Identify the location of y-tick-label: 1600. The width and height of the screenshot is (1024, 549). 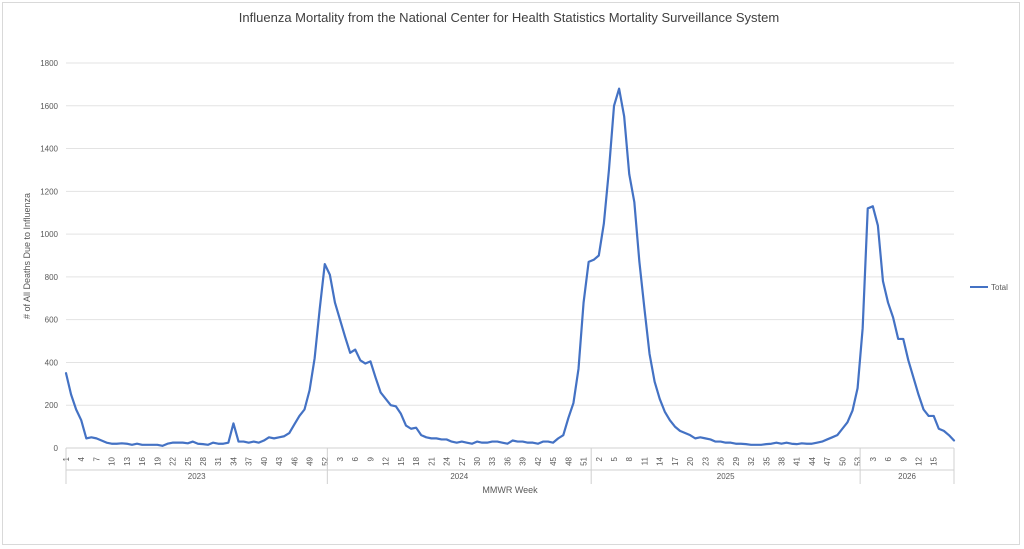
(49, 106).